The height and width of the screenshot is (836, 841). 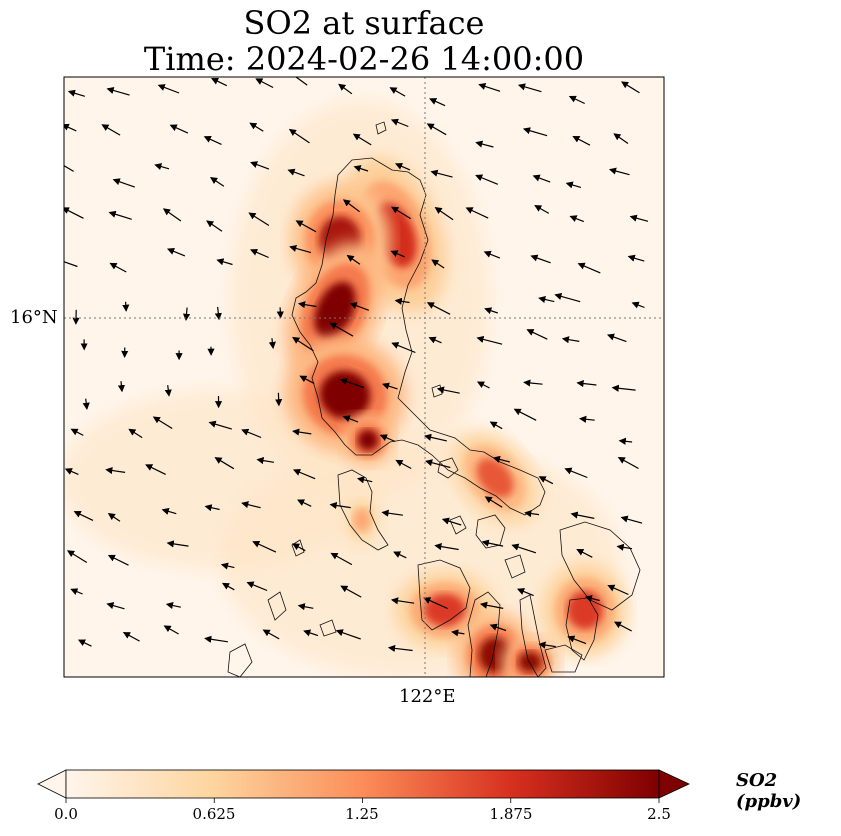 I want to click on colorbar-tick-1: 0.625, so click(x=214, y=814).